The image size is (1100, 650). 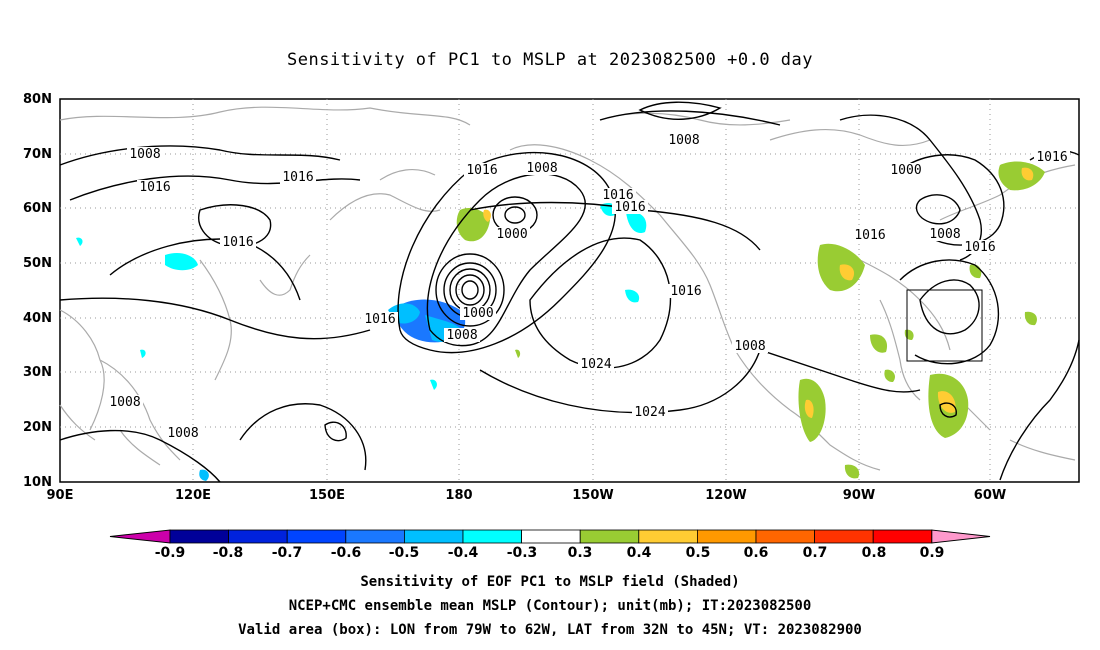 I want to click on lon-tick-label: 90E, so click(x=60, y=495).